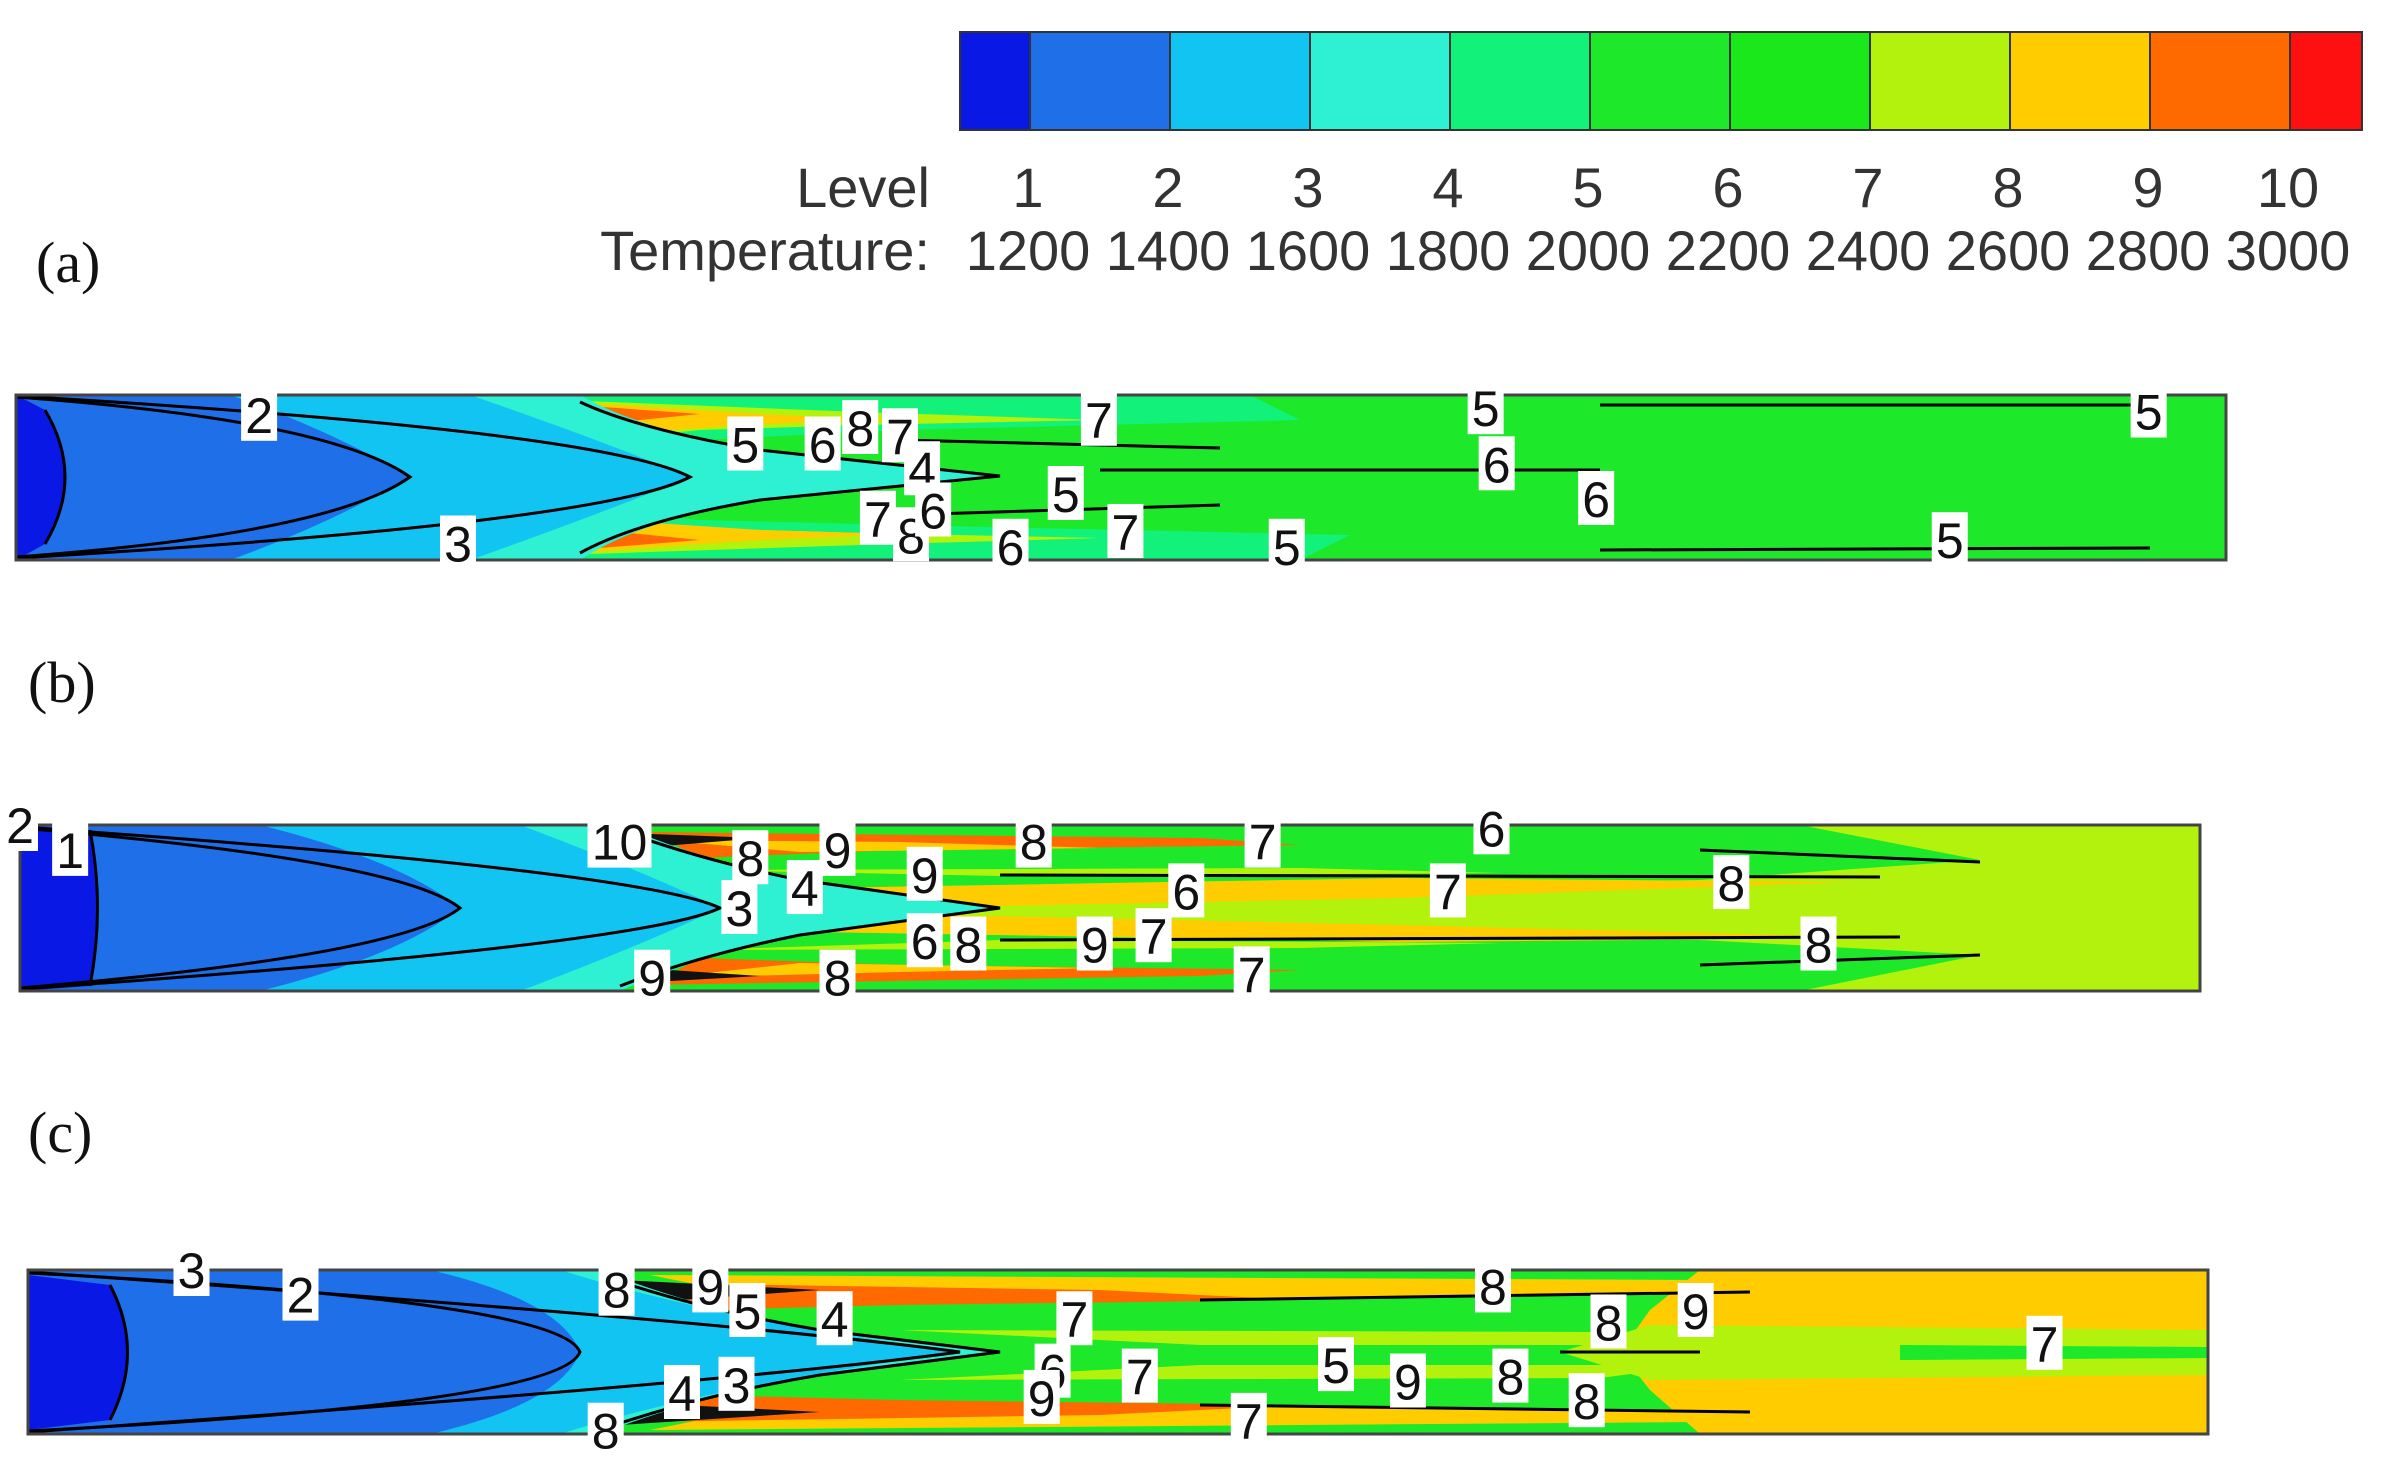  Describe the element at coordinates (1027, 187) in the screenshot. I see `legend-level-1: 1` at that location.